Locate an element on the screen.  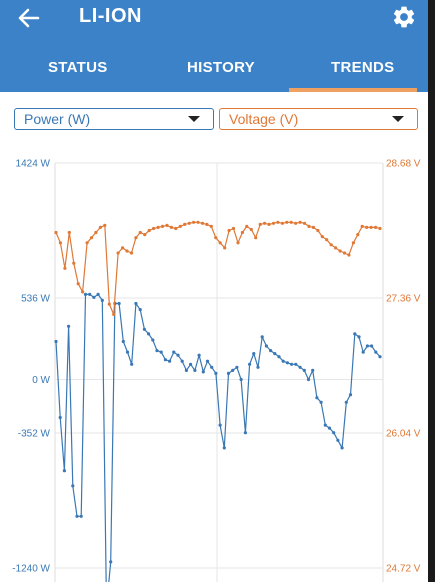
right-axis-tick-label: 27.36 V is located at coordinates (403, 299).